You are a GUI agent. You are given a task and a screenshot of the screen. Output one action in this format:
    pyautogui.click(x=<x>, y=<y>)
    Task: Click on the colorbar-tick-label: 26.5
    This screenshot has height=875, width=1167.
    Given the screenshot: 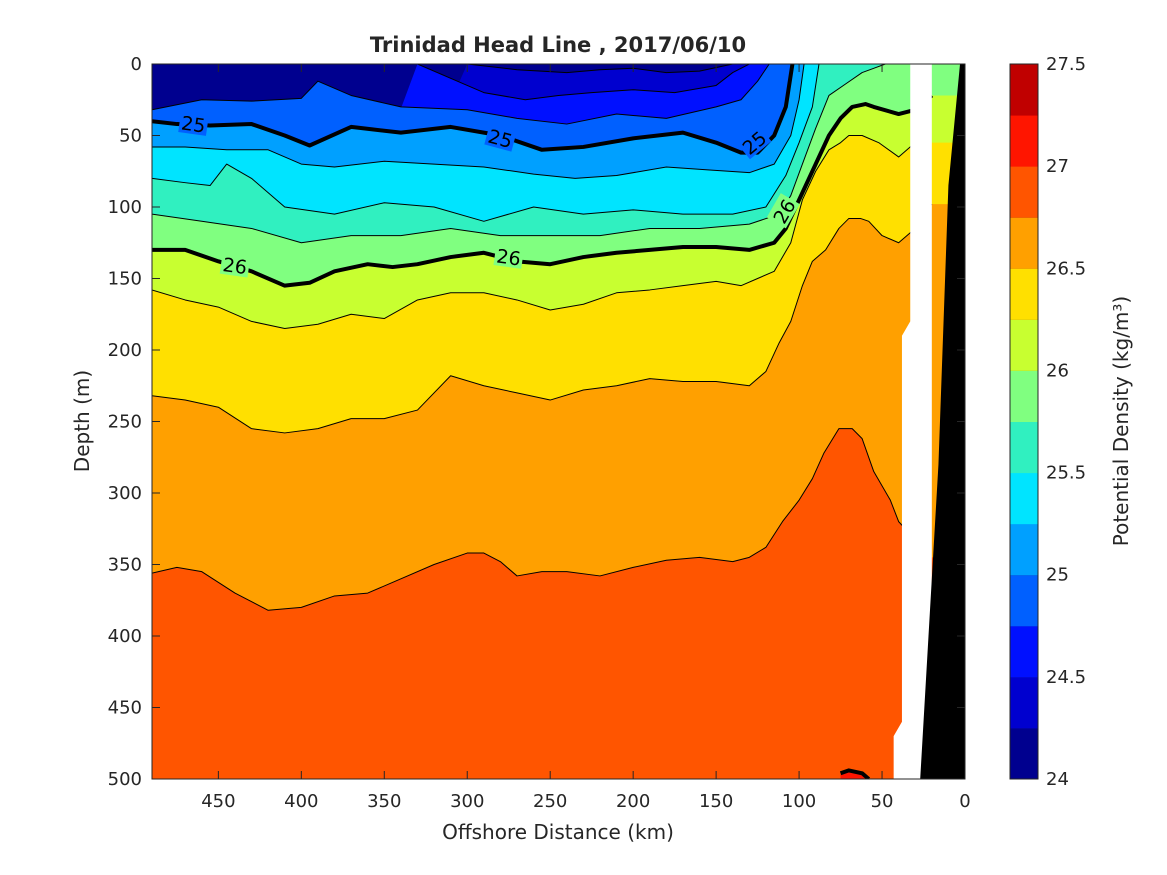 What is the action you would take?
    pyautogui.click(x=1066, y=268)
    